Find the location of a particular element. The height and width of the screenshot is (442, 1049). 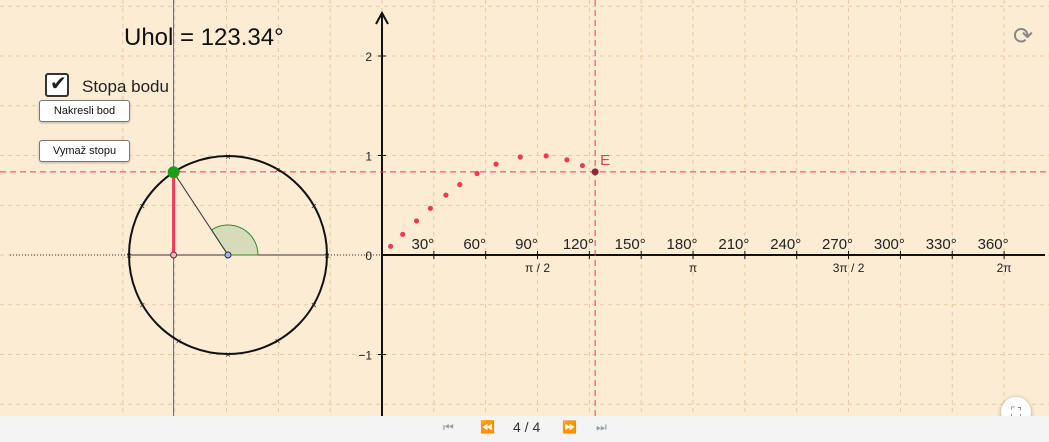

first-page-icon: ⏮ is located at coordinates (448, 427).